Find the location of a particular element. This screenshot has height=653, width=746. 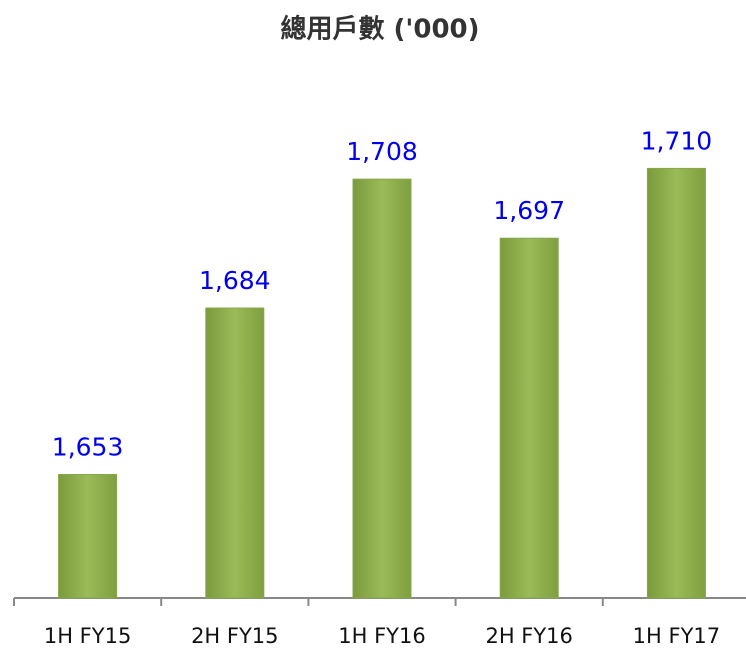

value-label: 1,710 is located at coordinates (677, 140).